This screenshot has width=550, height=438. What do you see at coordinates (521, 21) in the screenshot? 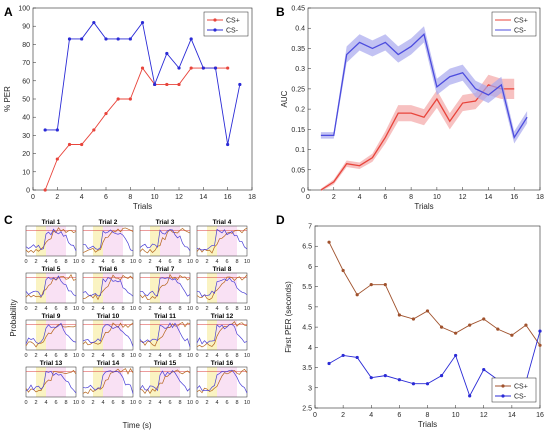
I see `legend-label: CS+` at bounding box center [521, 21].